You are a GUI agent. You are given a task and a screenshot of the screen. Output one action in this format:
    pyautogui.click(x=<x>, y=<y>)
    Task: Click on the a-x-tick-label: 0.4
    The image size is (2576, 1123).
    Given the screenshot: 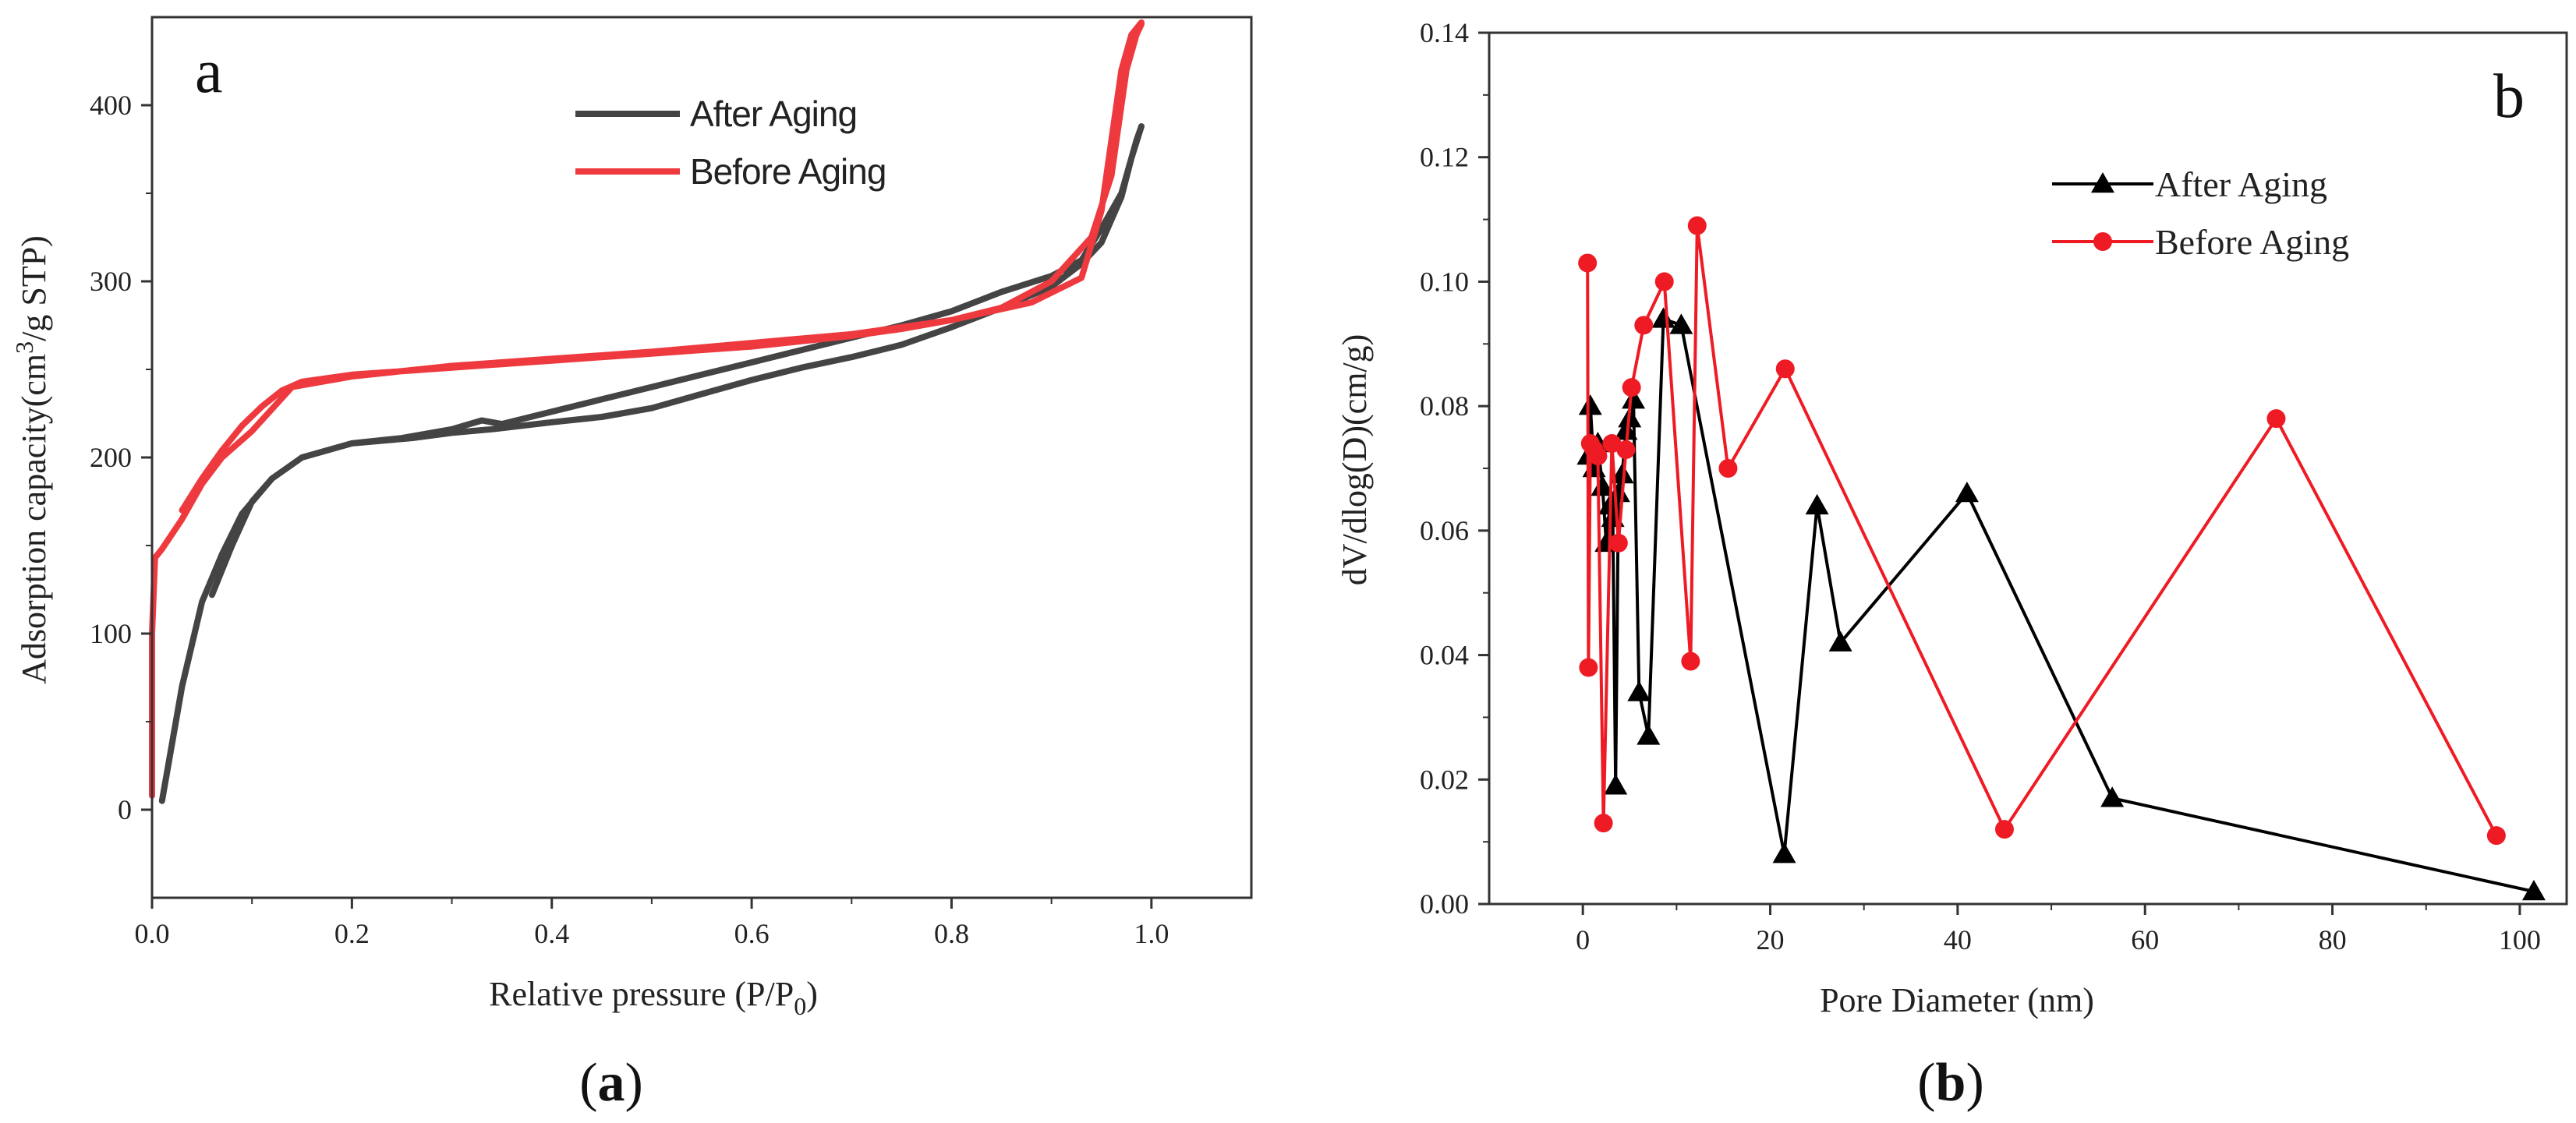 What is the action you would take?
    pyautogui.click(x=551, y=933)
    